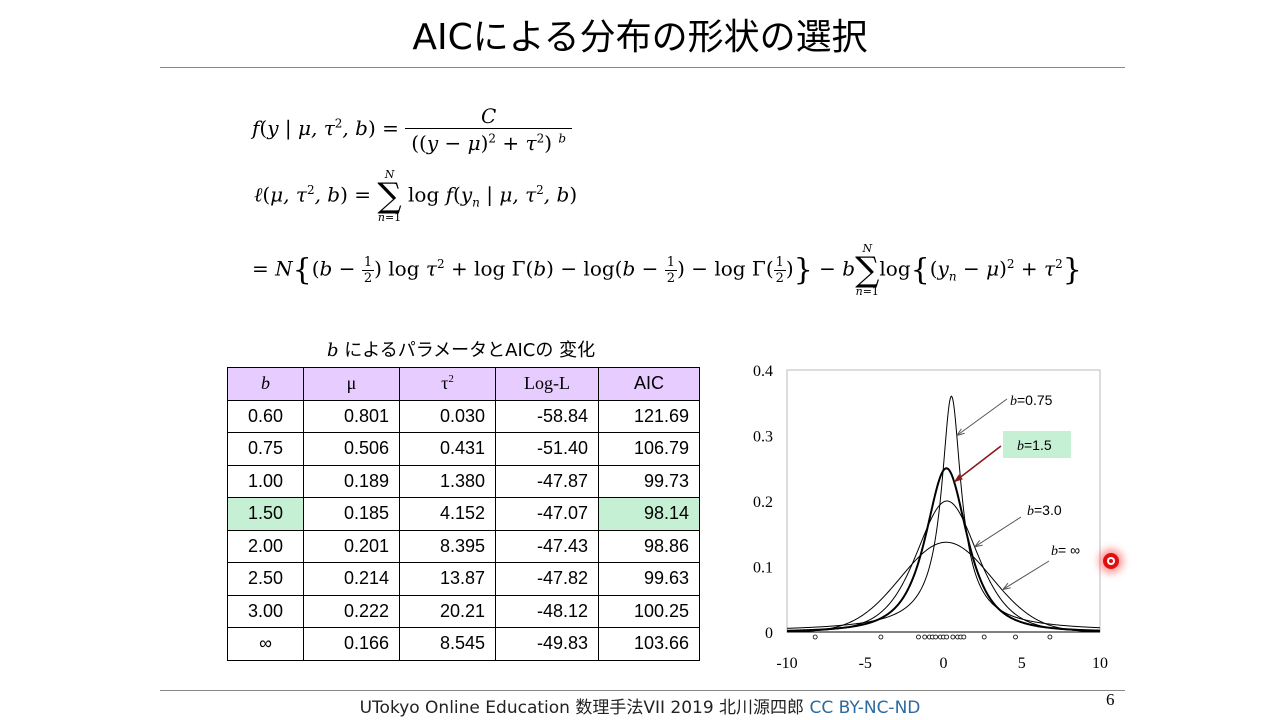 This screenshot has height=720, width=1280. I want to click on equation-density: f(y | μ, τ2, b) = C ((y − μ)2 + τ2) b, so click(412, 129).